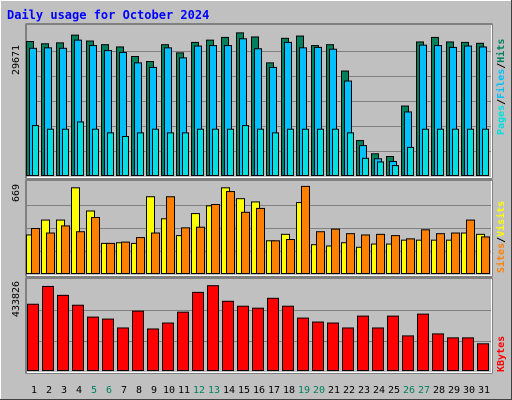 The width and height of the screenshot is (512, 400). Describe the element at coordinates (49, 390) in the screenshot. I see `day-label: 2` at that location.